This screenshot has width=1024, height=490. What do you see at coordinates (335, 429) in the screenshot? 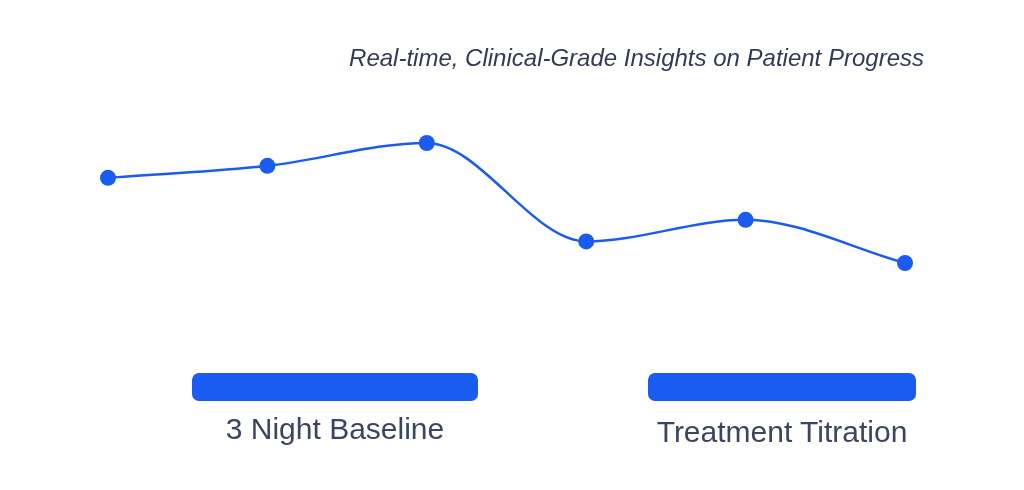
I see `text: 3 Night Baseline` at bounding box center [335, 429].